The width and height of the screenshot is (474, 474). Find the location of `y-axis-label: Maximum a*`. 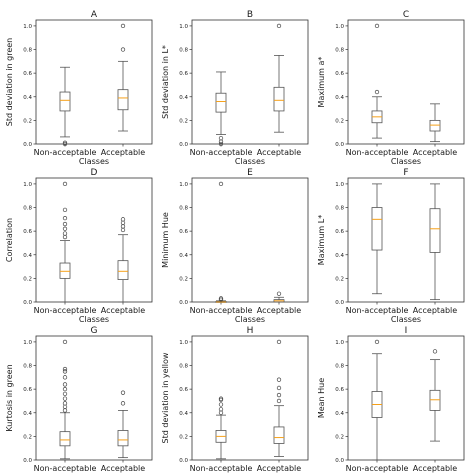

y-axis-label: Maximum a* is located at coordinates (321, 82).